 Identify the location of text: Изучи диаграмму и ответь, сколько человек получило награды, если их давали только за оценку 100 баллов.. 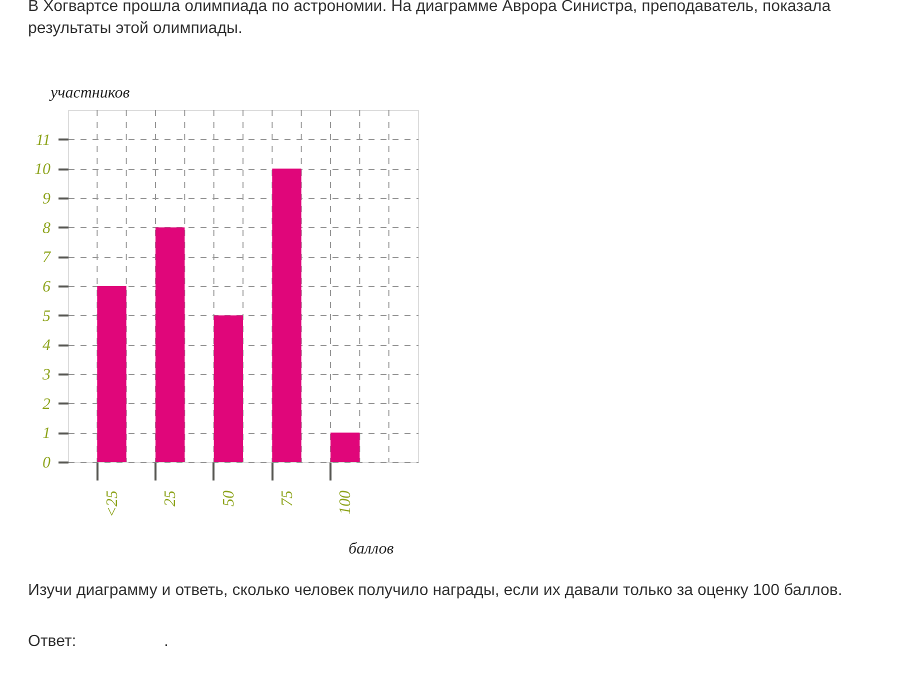
(435, 590).